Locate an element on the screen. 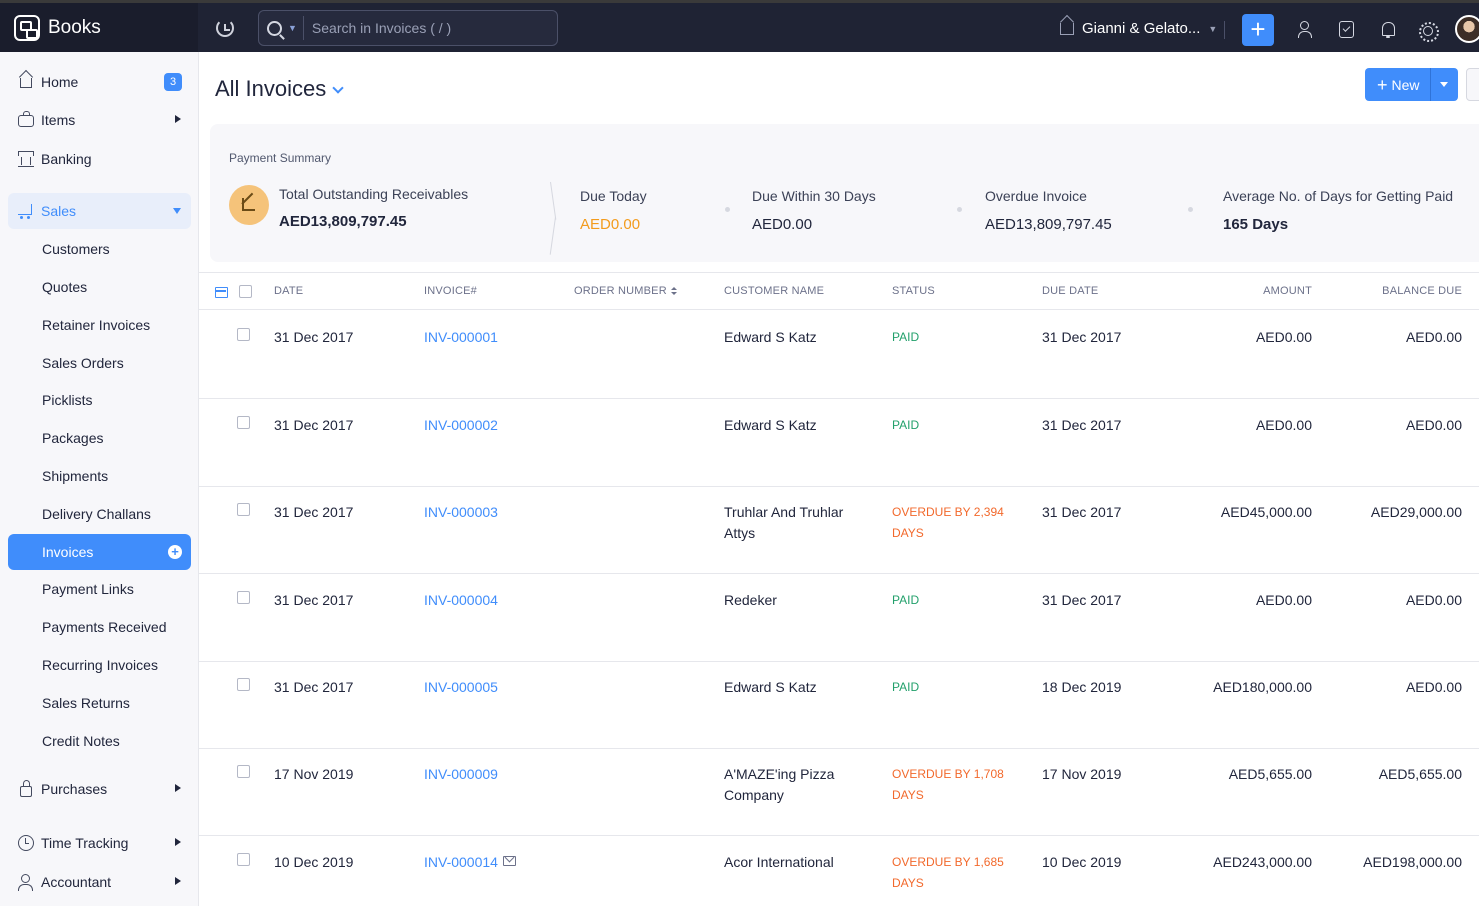  cell-invoice-number: INV-000002 is located at coordinates (461, 425).